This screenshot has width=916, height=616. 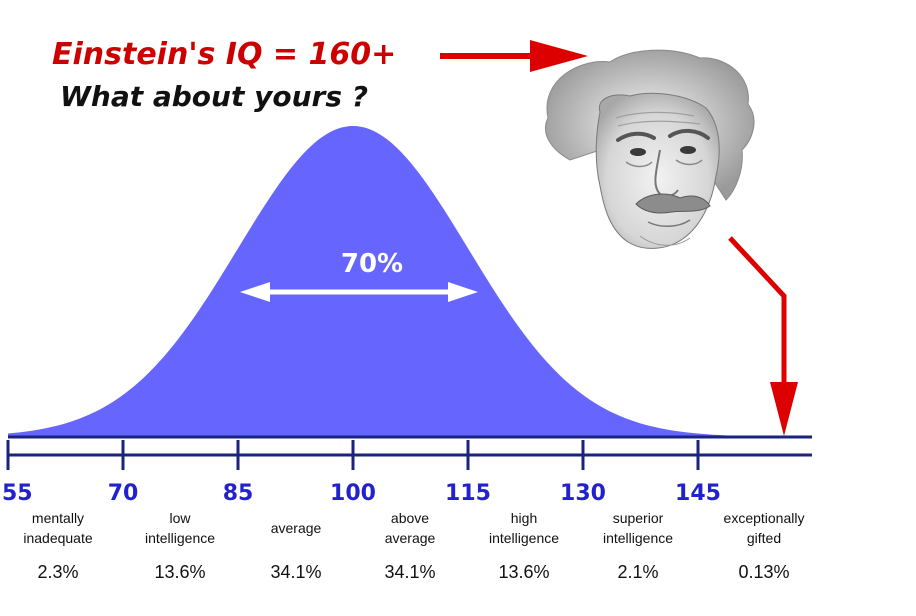 I want to click on category-line2: average, so click(x=410, y=538).